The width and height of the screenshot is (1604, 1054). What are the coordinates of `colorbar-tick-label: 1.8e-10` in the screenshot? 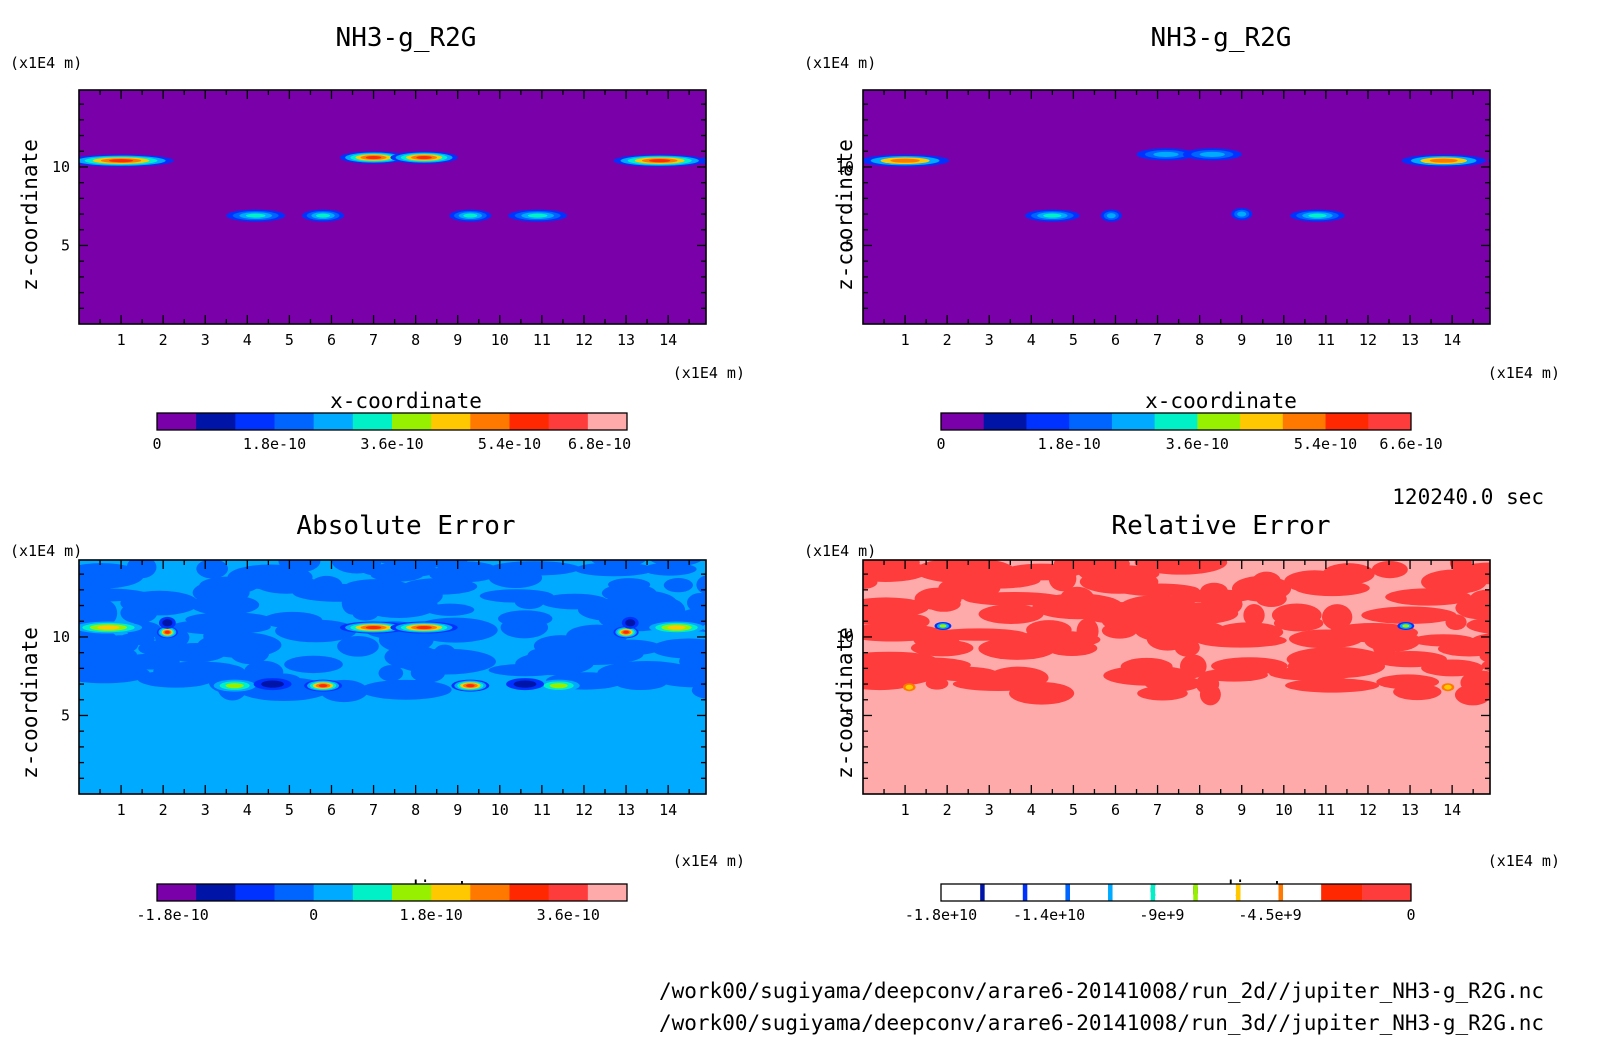 It's located at (274, 444).